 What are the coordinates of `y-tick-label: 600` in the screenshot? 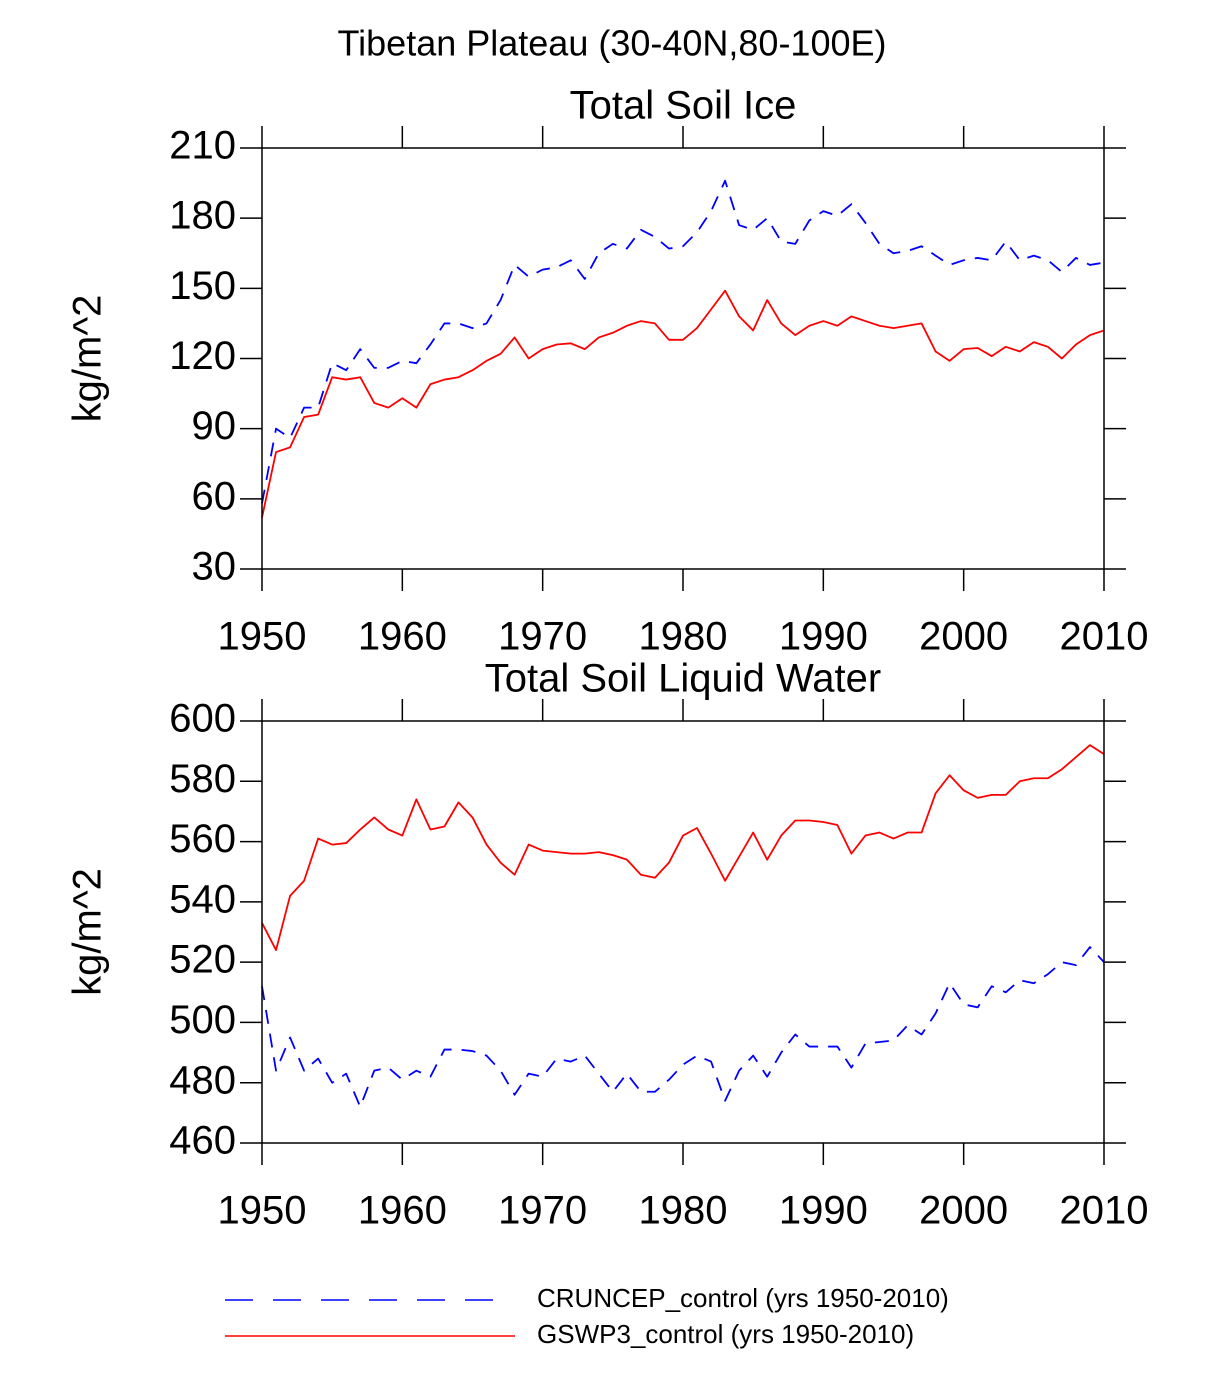 It's located at (202, 719).